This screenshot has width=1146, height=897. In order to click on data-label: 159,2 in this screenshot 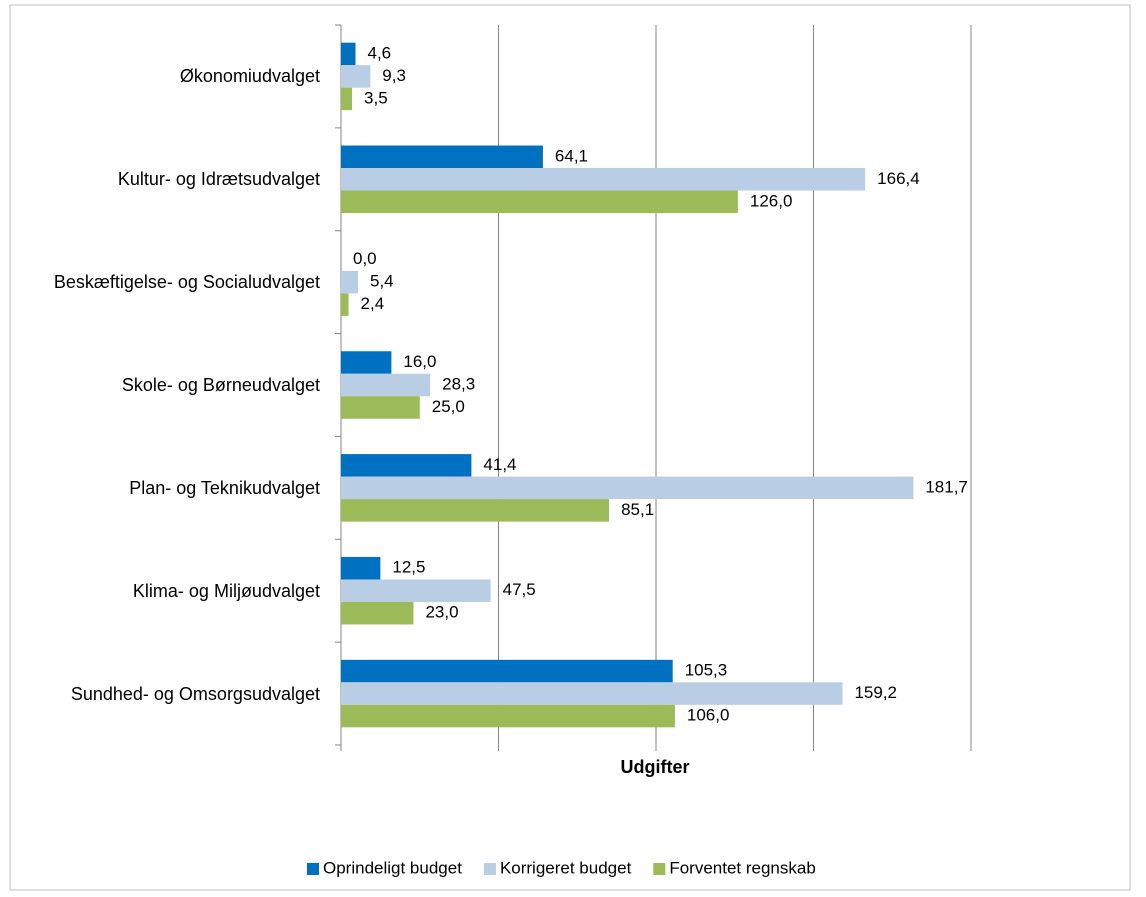, I will do `click(875, 692)`.